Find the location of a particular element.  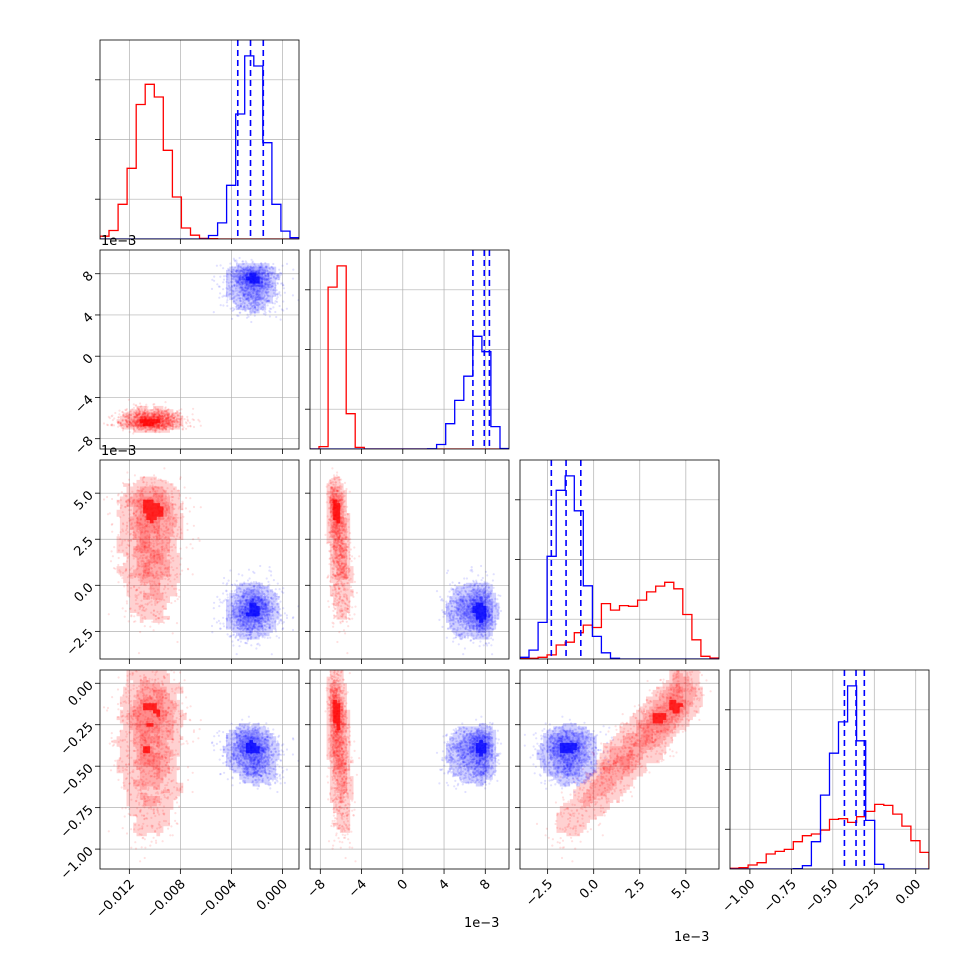

panel-marks is located at coordinates (409, 349).